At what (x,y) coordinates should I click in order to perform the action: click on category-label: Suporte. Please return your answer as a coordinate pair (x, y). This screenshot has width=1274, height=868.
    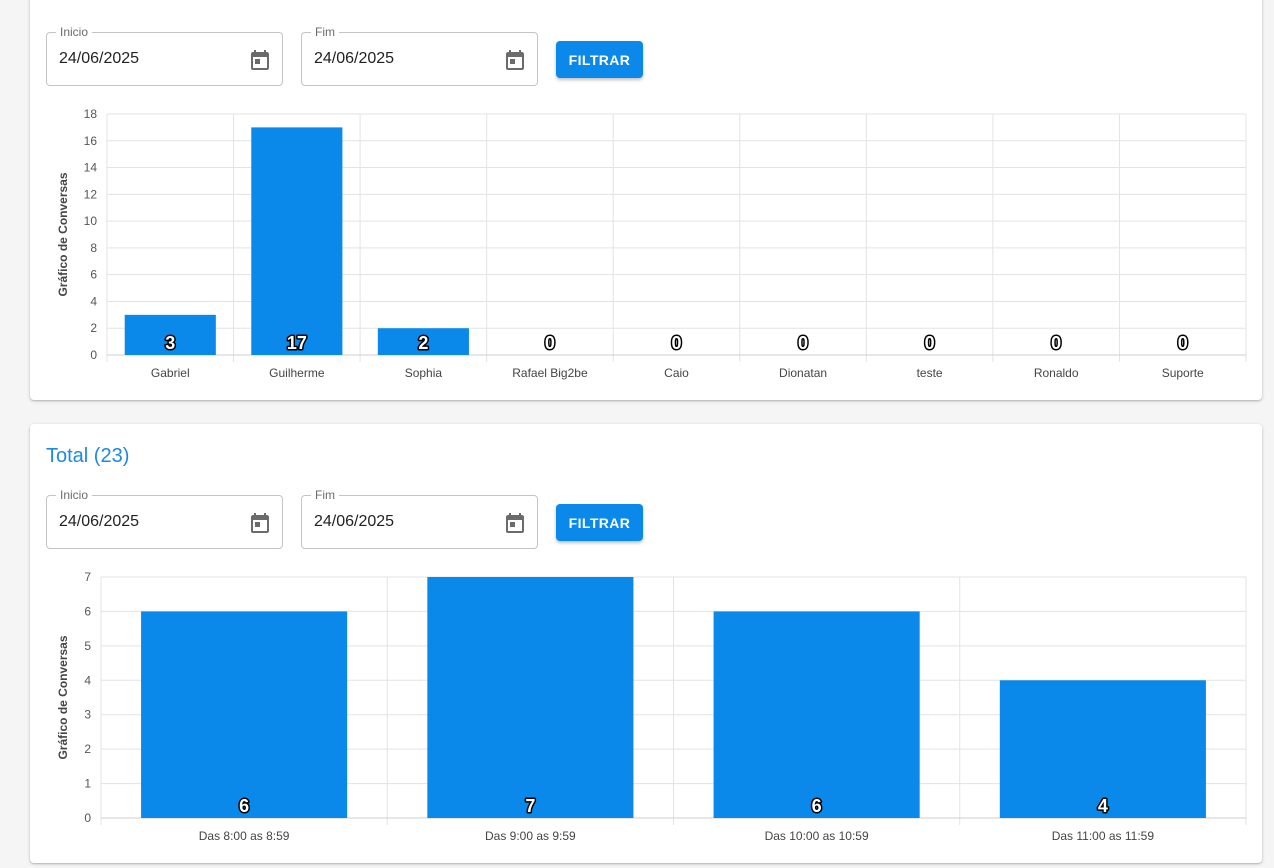
    Looking at the image, I should click on (1183, 373).